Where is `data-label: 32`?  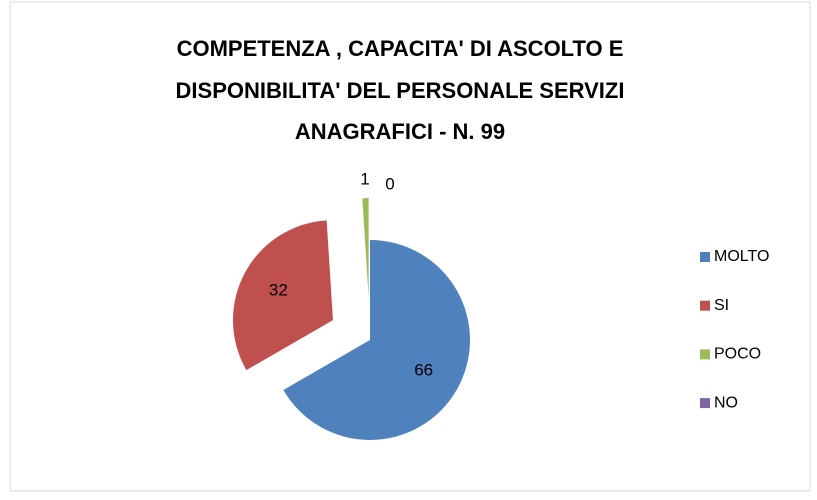 data-label: 32 is located at coordinates (278, 289).